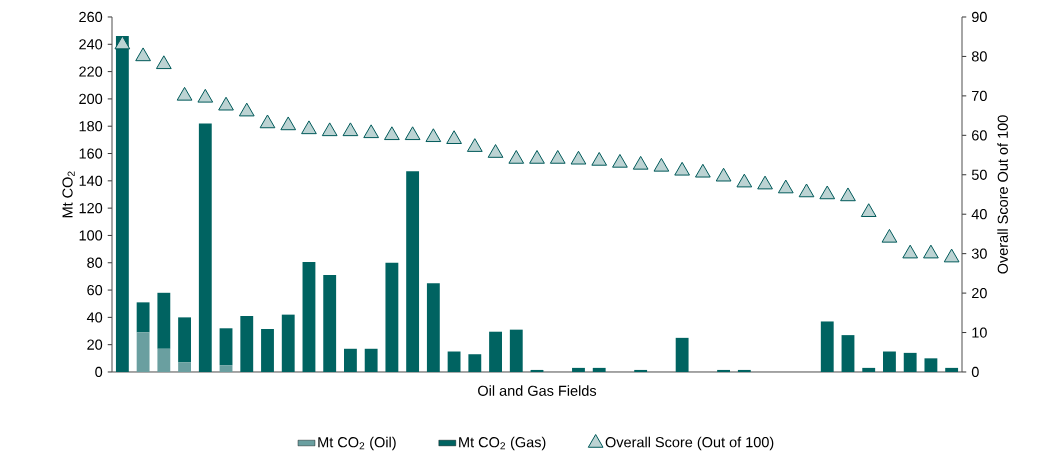  Describe the element at coordinates (979, 214) in the screenshot. I see `y2-tick-label: 40` at that location.